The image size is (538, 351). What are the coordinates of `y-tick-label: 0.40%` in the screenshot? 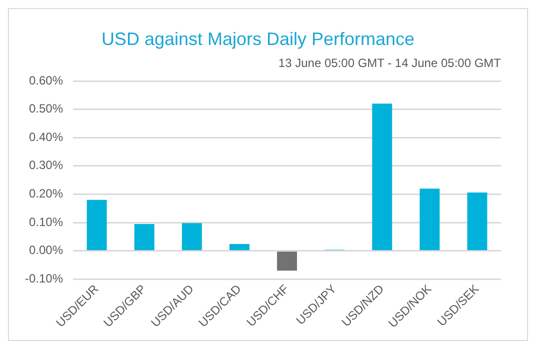 It's located at (46, 137).